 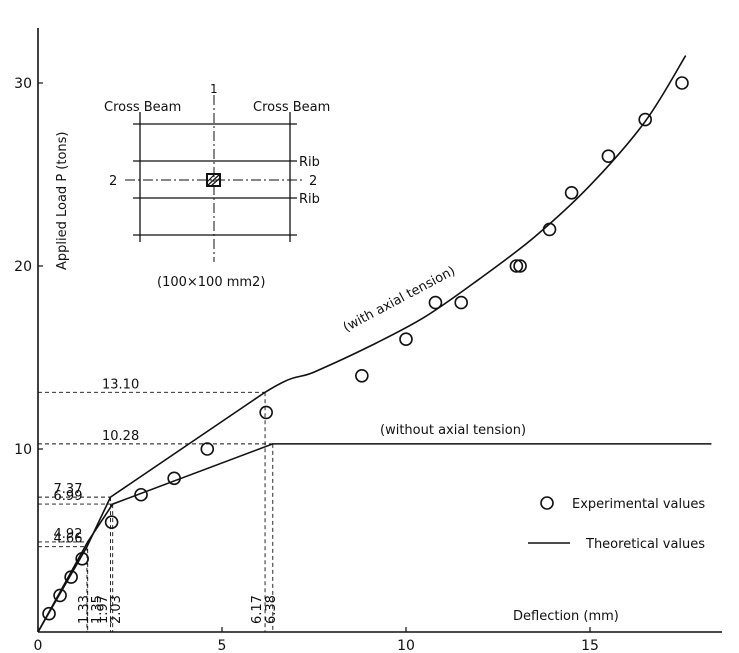 What do you see at coordinates (23, 450) in the screenshot?
I see `y-tick-label: 10` at bounding box center [23, 450].